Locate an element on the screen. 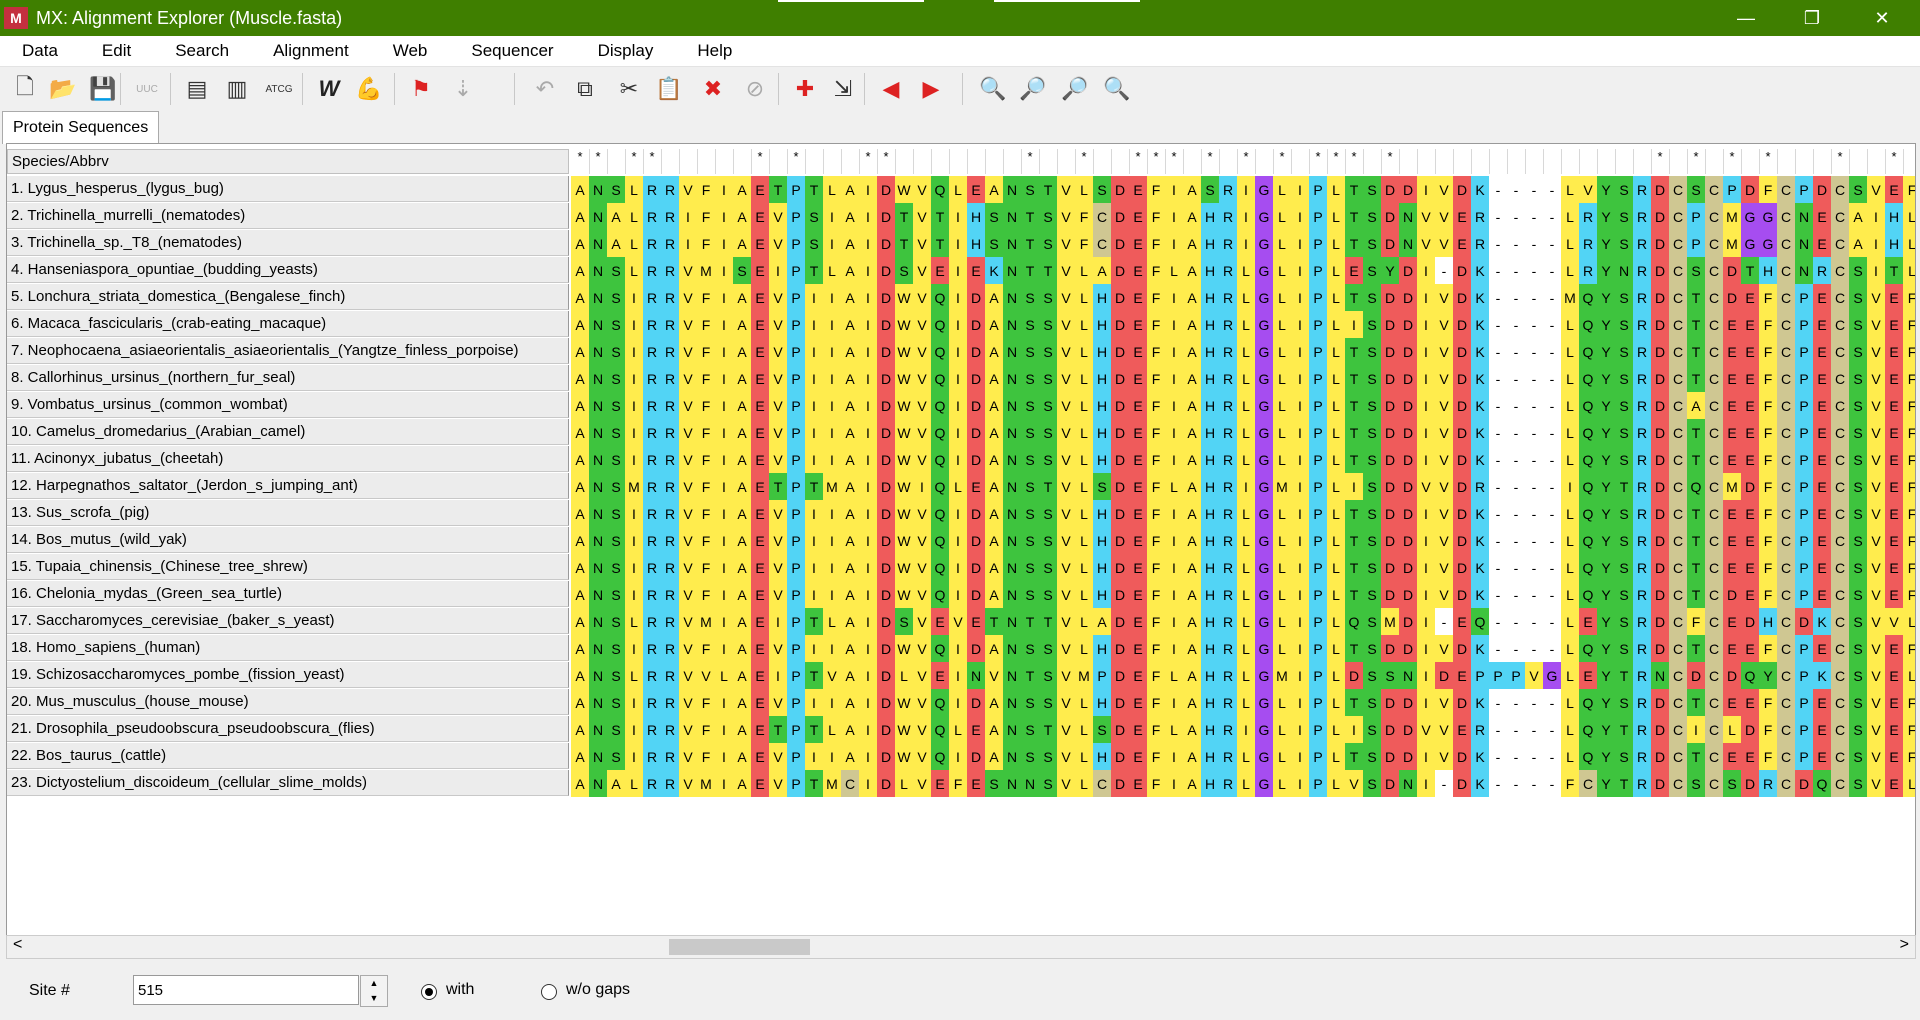 The image size is (1920, 1020). residue-cell: K is located at coordinates (1480, 648).